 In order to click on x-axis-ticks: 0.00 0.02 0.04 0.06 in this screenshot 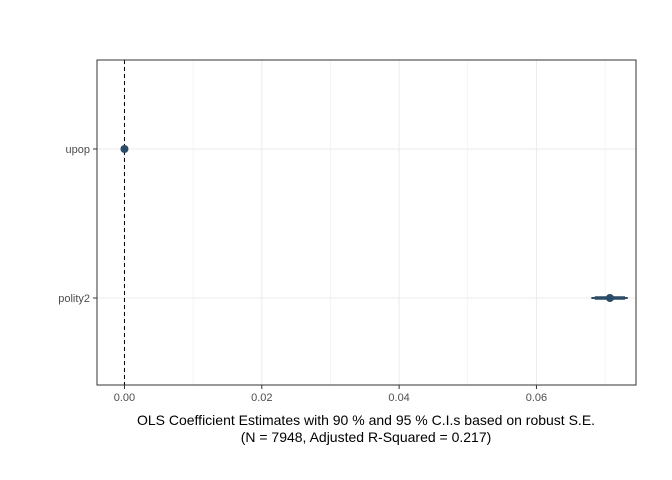, I will do `click(330, 394)`.